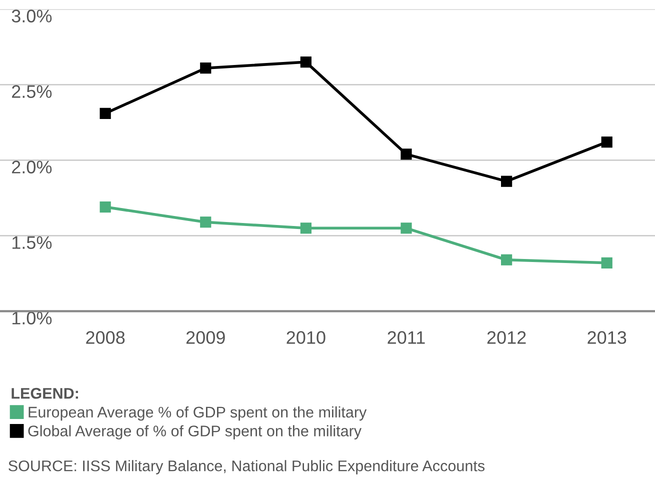  What do you see at coordinates (306, 337) in the screenshot?
I see `x-tick-label: 2010` at bounding box center [306, 337].